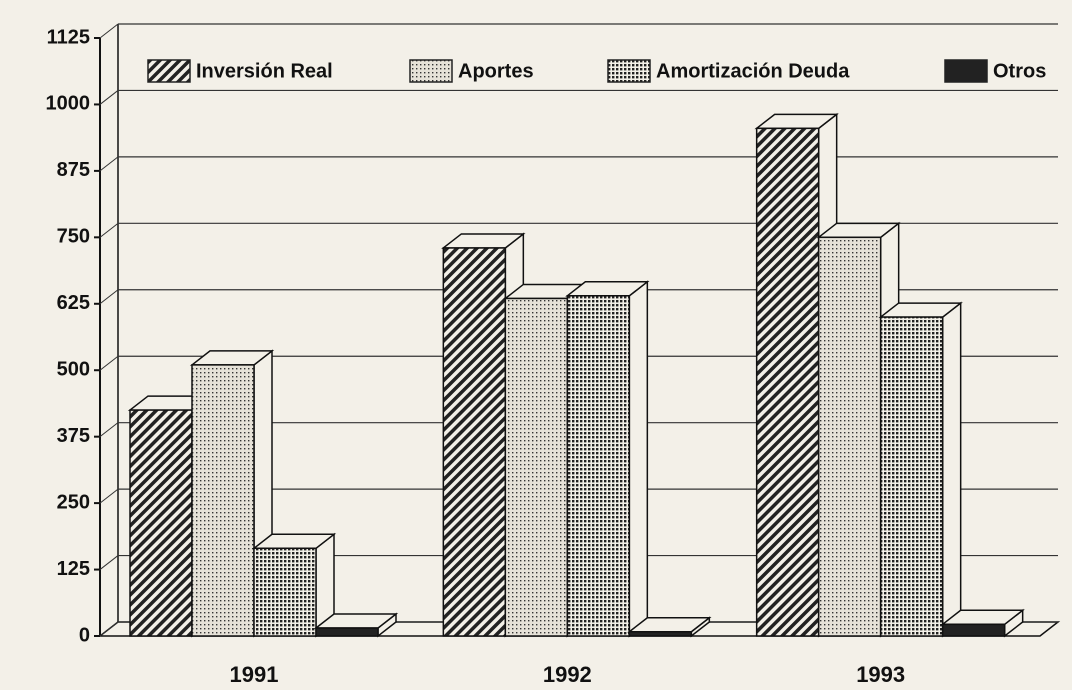 Image resolution: width=1072 pixels, height=690 pixels. I want to click on y-tick-label: 375, so click(73, 436).